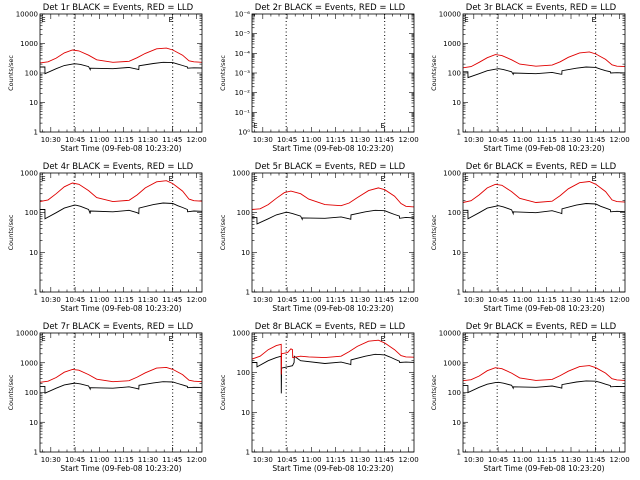 The image size is (640, 480). Describe the element at coordinates (243, 113) in the screenshot. I see `y-tick-label: 10⁻¹` at that location.